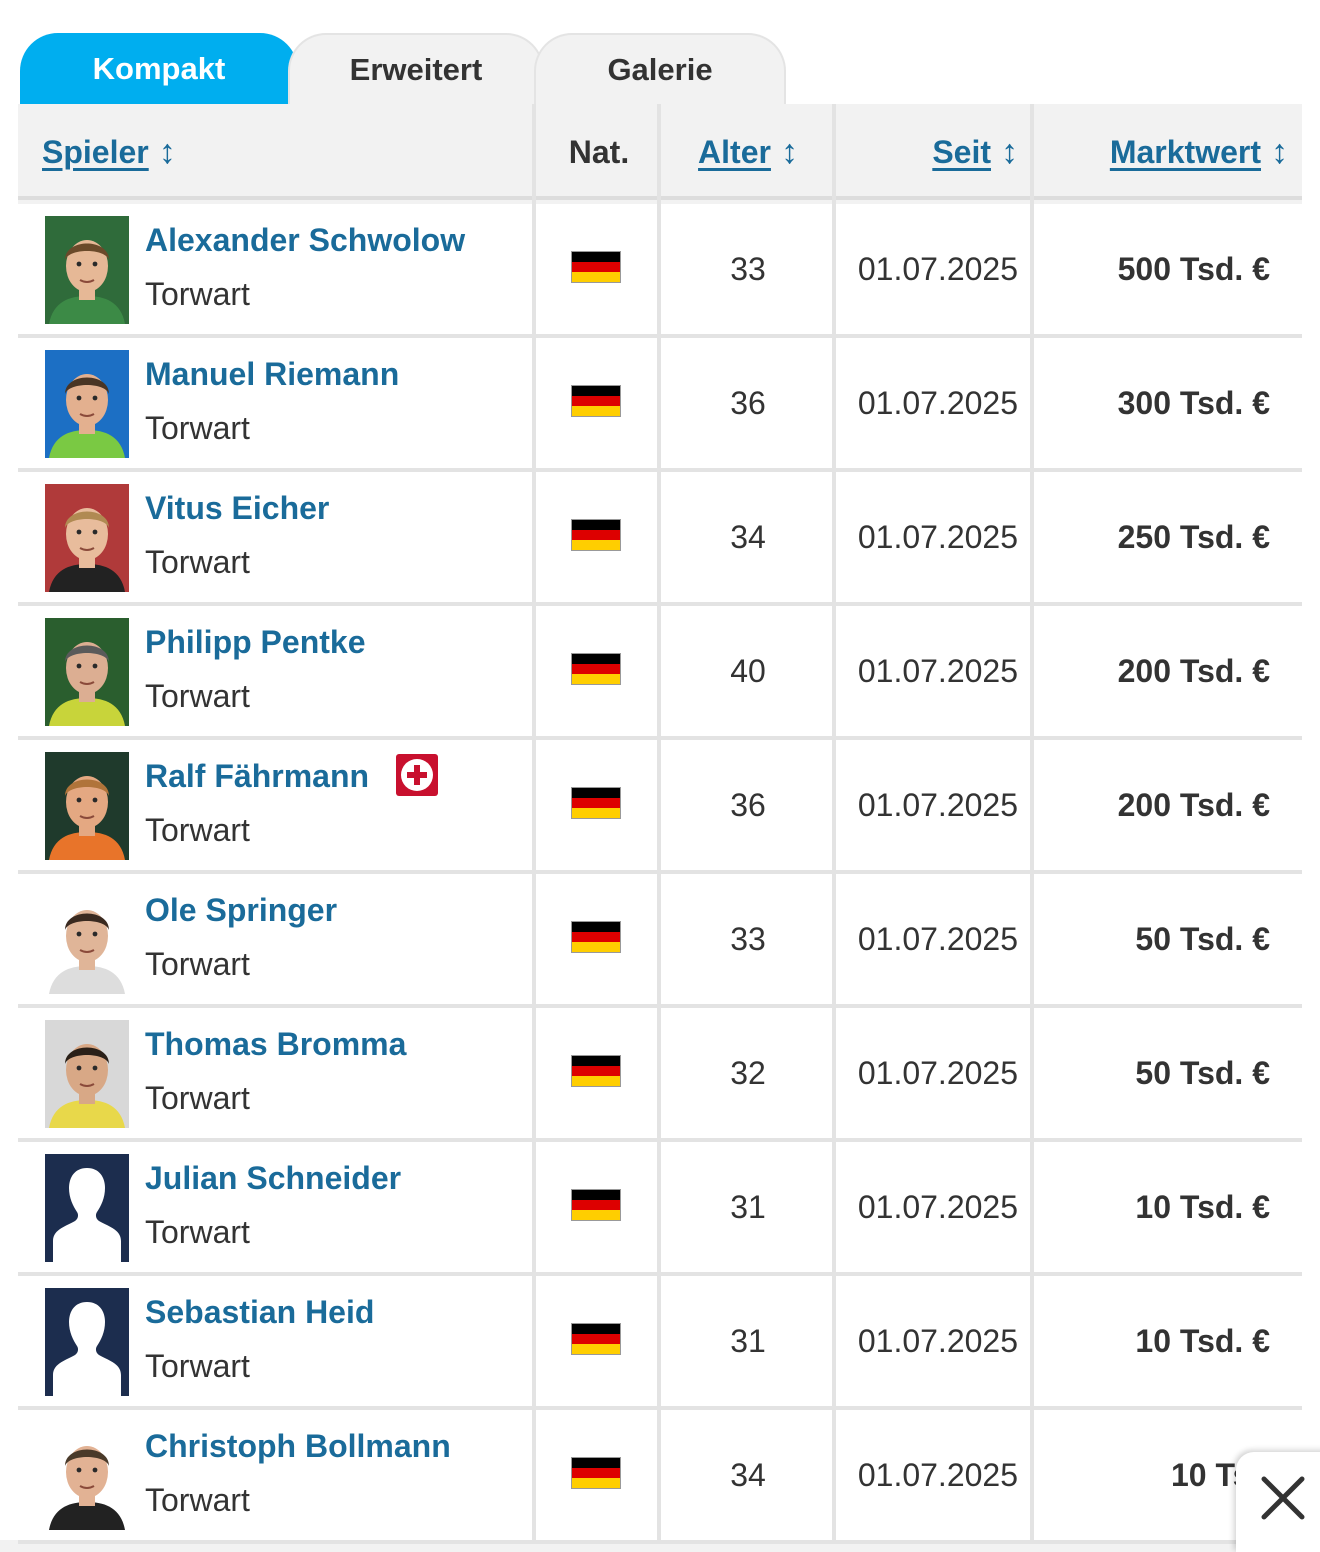  What do you see at coordinates (241, 910) in the screenshot?
I see `player-name-link: Ole Springer` at bounding box center [241, 910].